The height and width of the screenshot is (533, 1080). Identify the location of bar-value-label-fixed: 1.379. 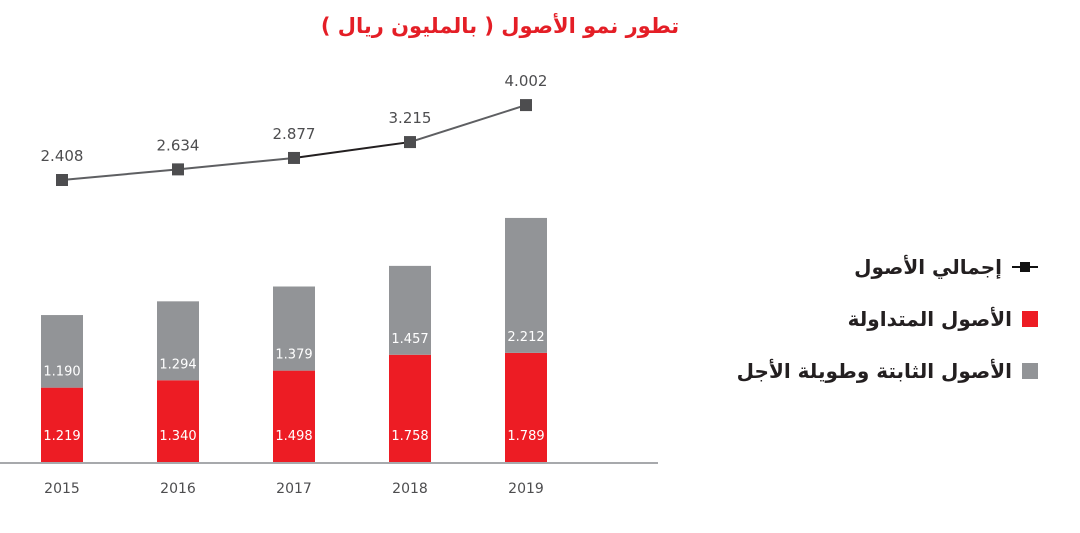
(293, 355).